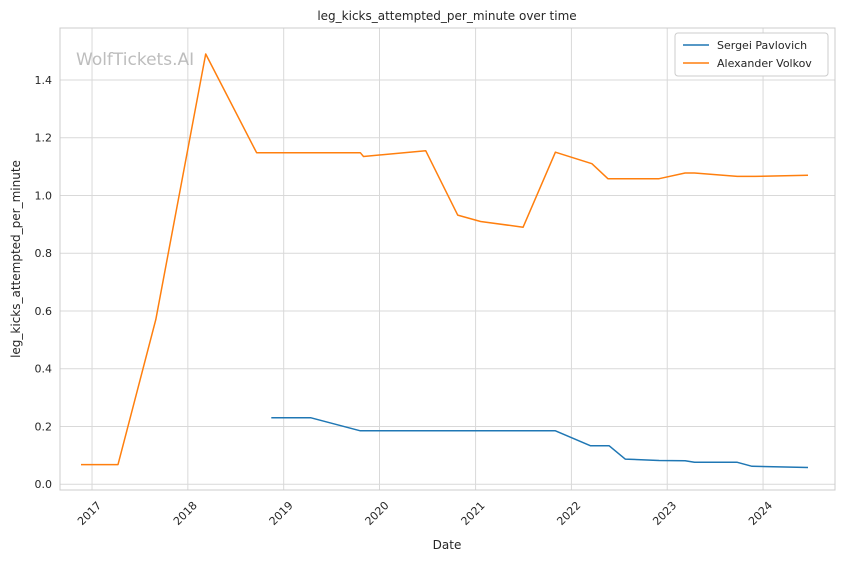  Describe the element at coordinates (425, 513) in the screenshot. I see `x-axis-ticks: 2017 2018 2019 2020 2021 2022 2023 2024` at that location.